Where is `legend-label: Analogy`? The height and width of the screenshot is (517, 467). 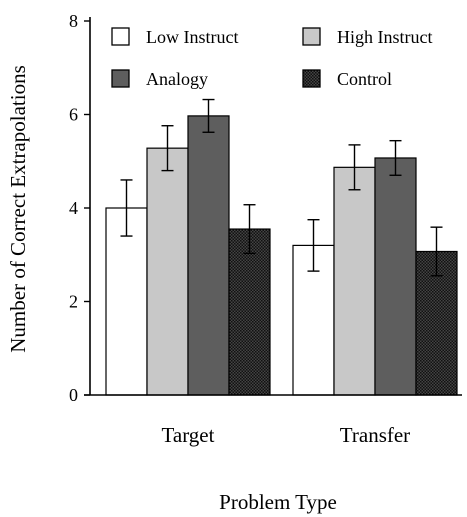 legend-label: Analogy is located at coordinates (177, 79).